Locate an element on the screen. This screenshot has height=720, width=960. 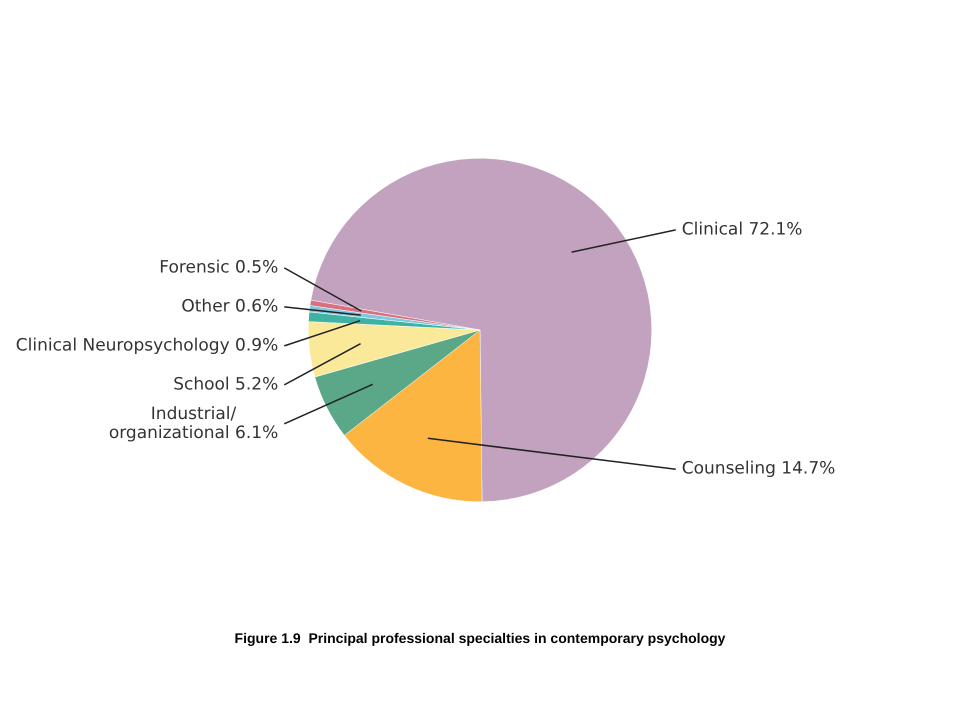
text: Figure 1.9 Principal professional specialties in contemporary psychology is located at coordinates (480, 638).